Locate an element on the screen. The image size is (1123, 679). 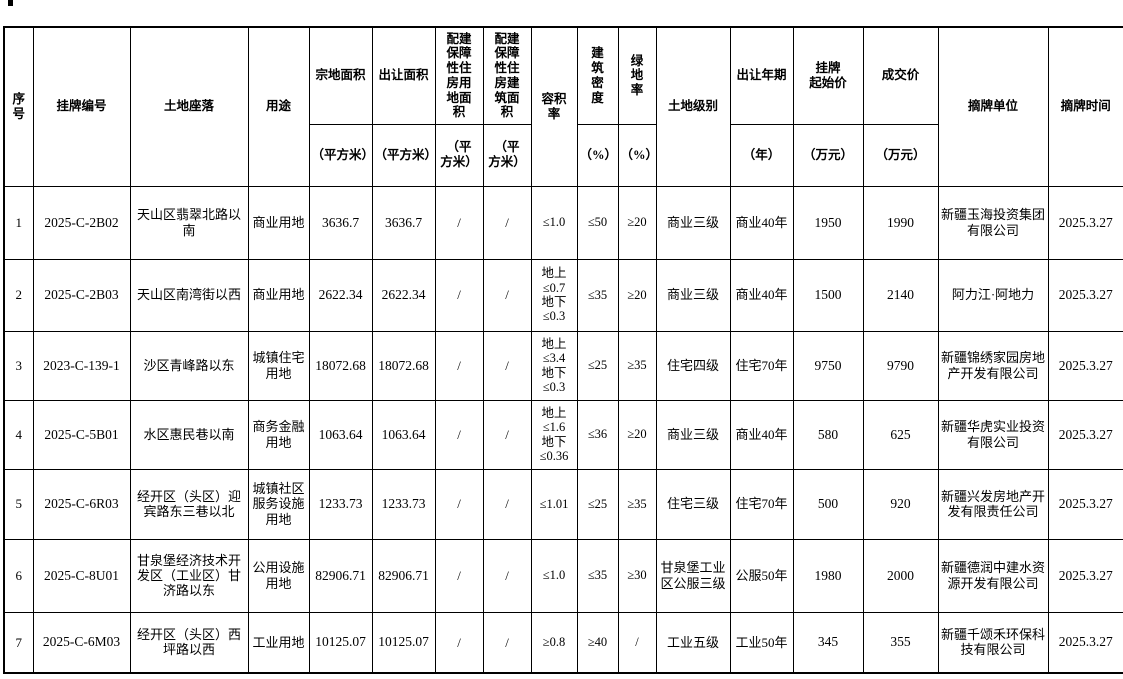
cell-tenure: 公服50年 is located at coordinates (761, 575).